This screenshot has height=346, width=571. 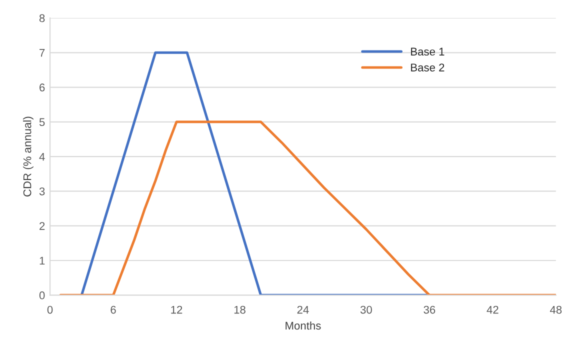 I want to click on x-tick-label: 6, so click(x=113, y=310).